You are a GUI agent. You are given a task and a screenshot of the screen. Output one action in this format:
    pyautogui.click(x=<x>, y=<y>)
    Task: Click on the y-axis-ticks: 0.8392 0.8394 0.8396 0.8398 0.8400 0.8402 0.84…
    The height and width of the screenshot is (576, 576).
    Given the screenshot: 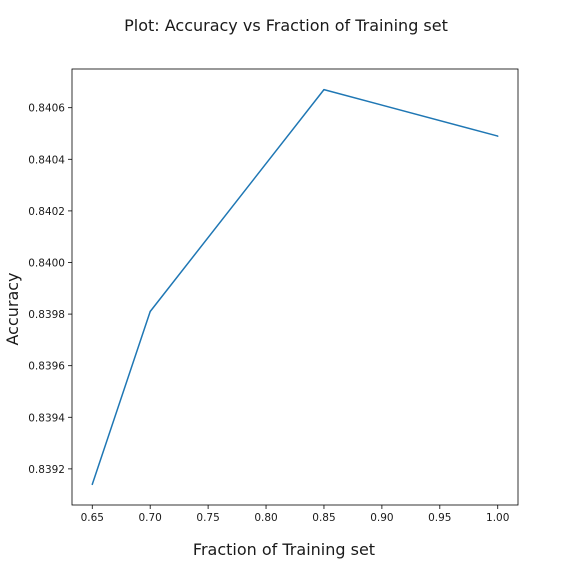 What is the action you would take?
    pyautogui.click(x=50, y=289)
    